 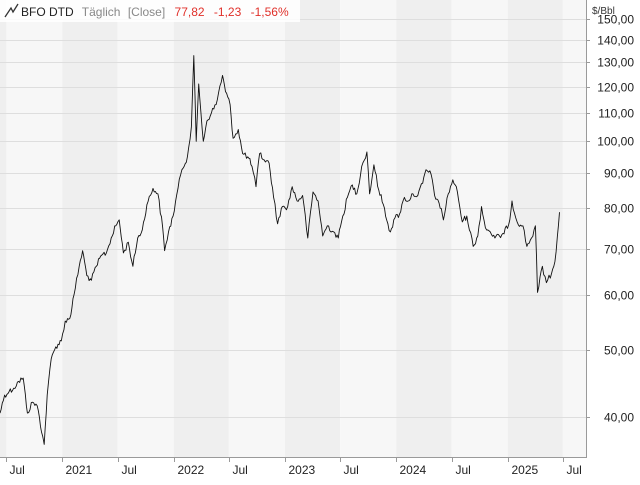 What do you see at coordinates (615, 142) in the screenshot?
I see `y-tick-label: 100,00` at bounding box center [615, 142].